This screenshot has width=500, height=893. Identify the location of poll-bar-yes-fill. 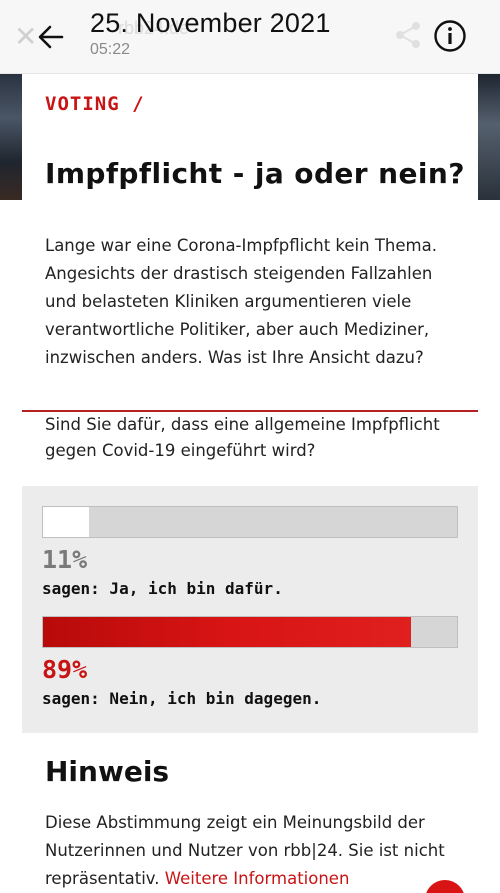
(66, 522).